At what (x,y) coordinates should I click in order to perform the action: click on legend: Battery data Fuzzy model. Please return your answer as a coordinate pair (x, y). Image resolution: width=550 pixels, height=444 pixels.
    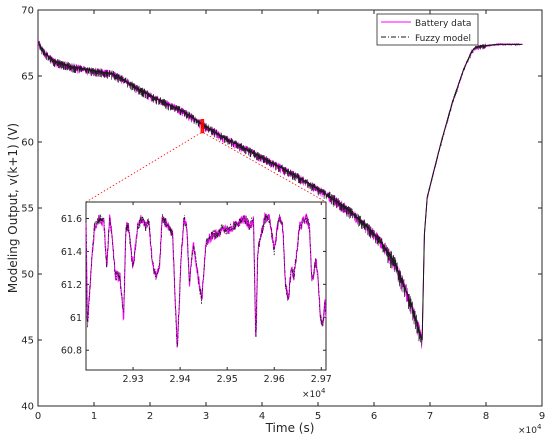
    Looking at the image, I should click on (427, 29).